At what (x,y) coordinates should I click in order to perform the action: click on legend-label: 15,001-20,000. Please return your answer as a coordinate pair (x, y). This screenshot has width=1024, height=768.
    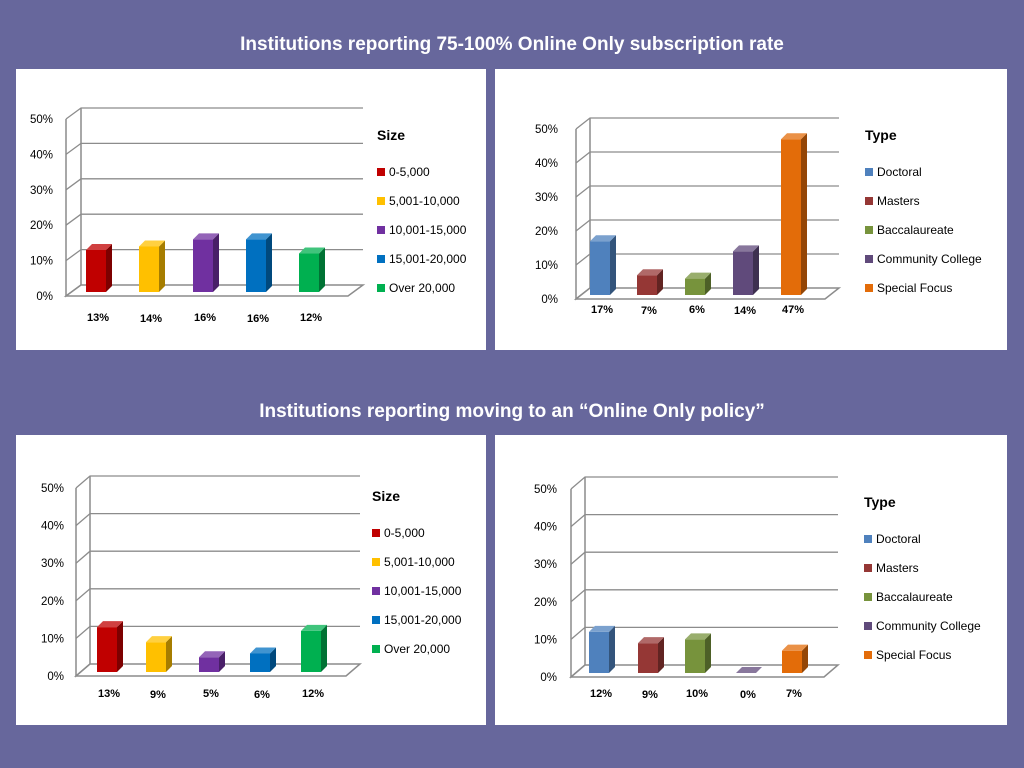
    Looking at the image, I should click on (423, 619).